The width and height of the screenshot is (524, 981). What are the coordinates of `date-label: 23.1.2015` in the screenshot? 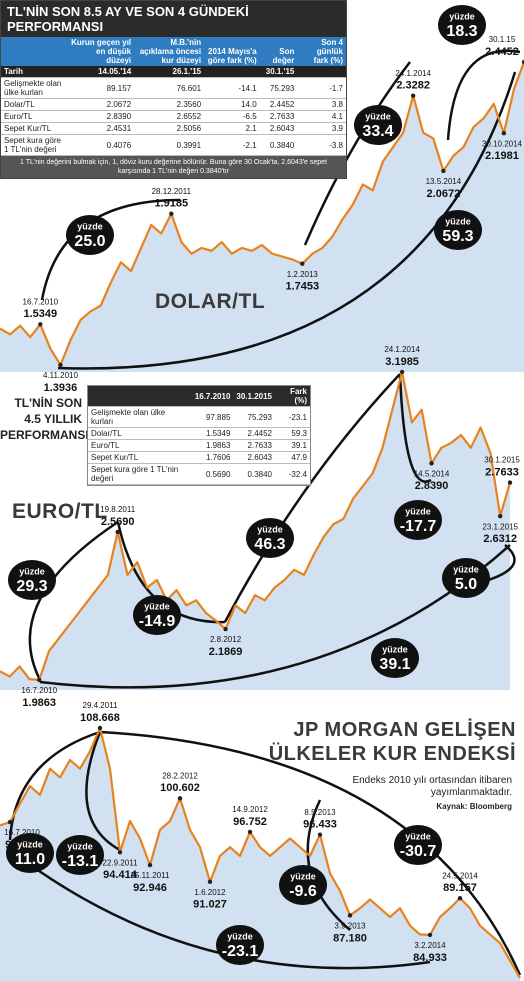 It's located at (500, 526).